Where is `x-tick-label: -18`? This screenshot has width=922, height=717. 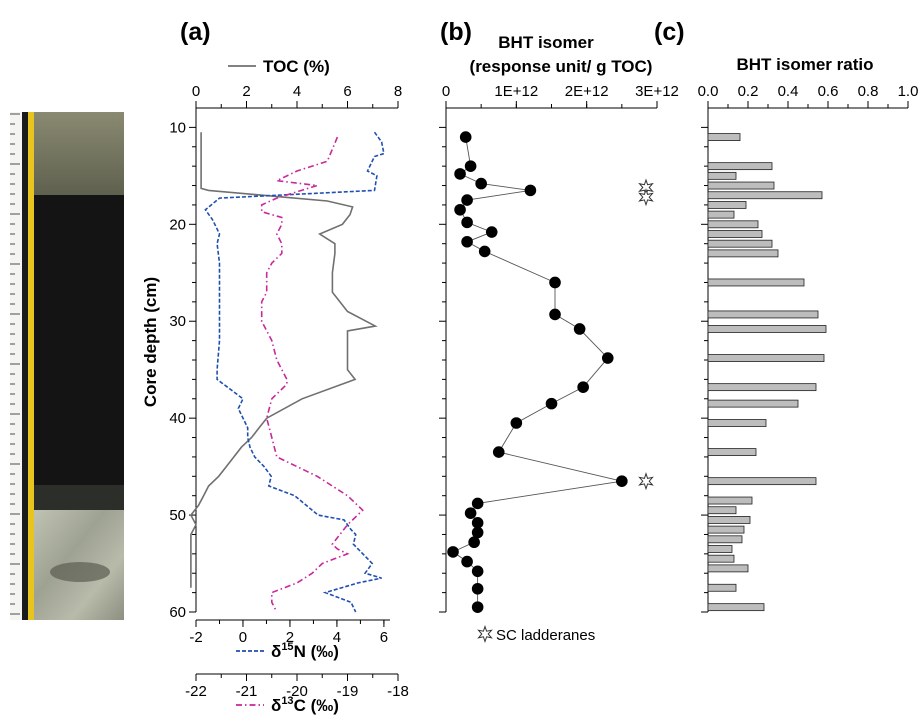
x-tick-label: -18 is located at coordinates (398, 691).